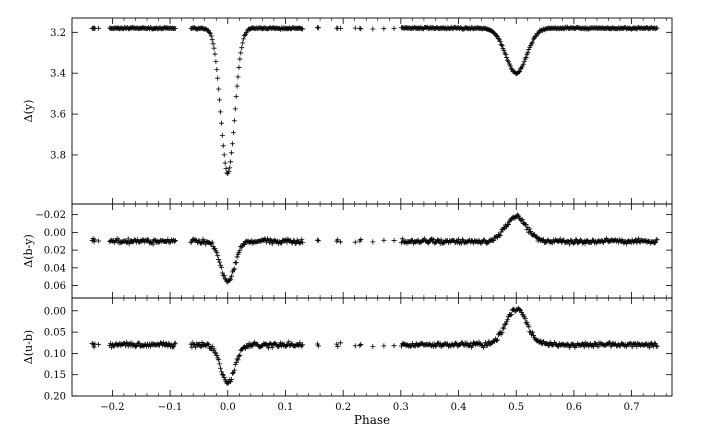 The height and width of the screenshot is (438, 709). Describe the element at coordinates (55, 333) in the screenshot. I see `y-tick-label: 0.05` at that location.